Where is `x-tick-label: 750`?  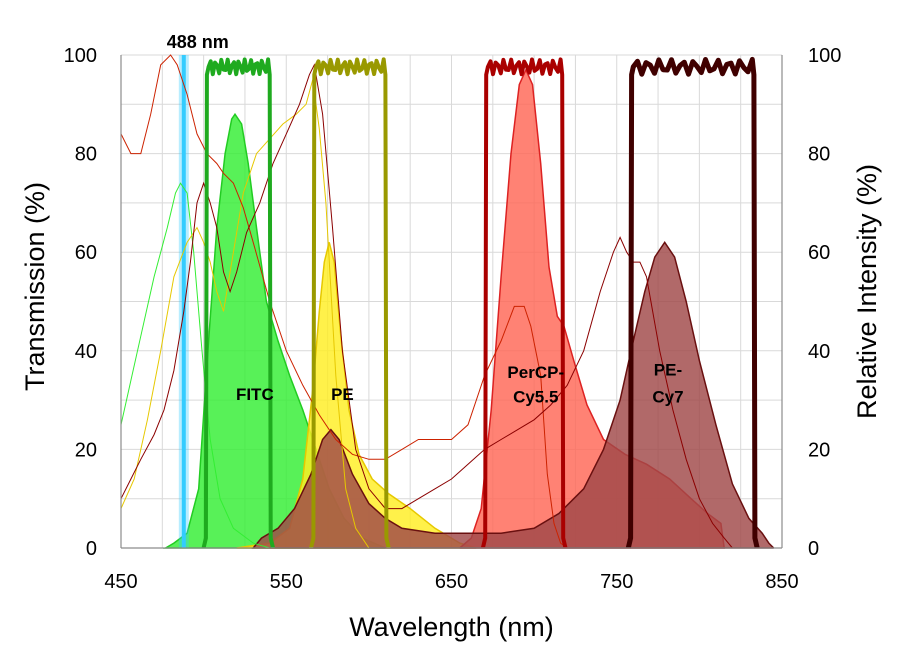 x-tick-label: 750 is located at coordinates (616, 582).